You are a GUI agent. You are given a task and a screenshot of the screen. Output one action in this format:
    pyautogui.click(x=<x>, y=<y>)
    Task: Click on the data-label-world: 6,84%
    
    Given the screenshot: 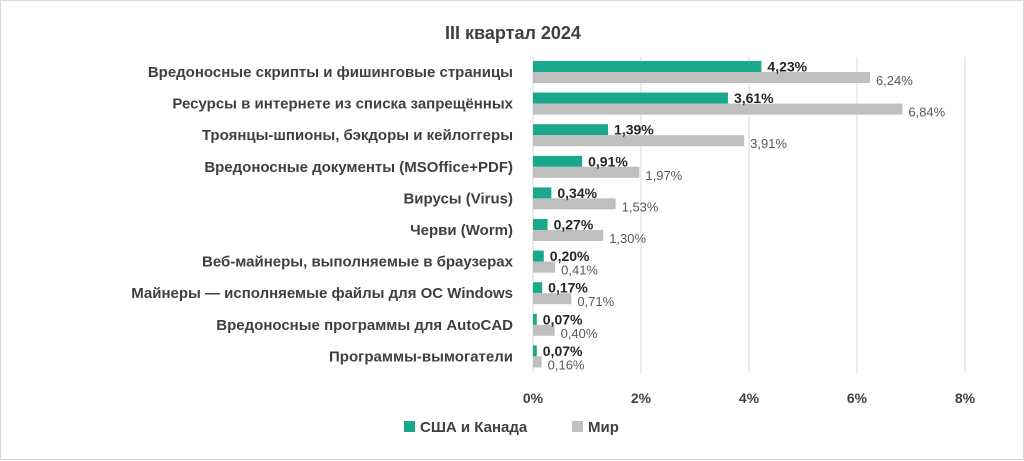 What is the action you would take?
    pyautogui.click(x=926, y=112)
    